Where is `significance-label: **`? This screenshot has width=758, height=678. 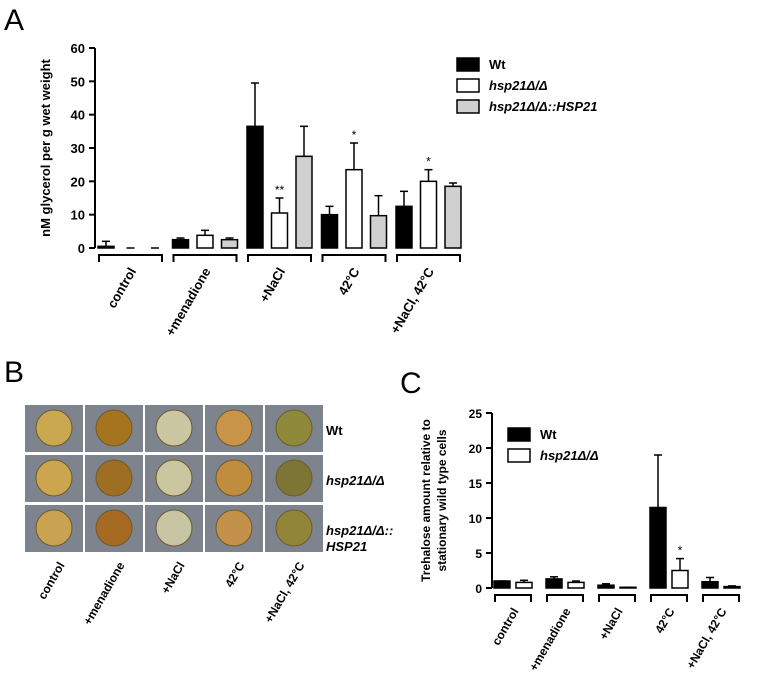
significance-label: ** is located at coordinates (280, 190).